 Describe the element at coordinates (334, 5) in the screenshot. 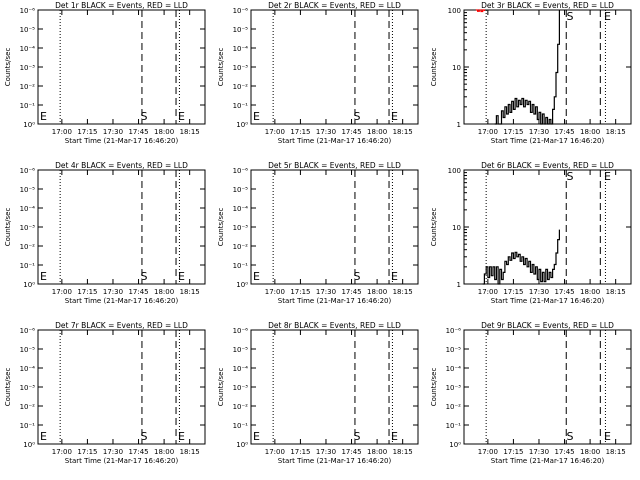

I see `panel-title: Det 2r BLACK = Events, RED = LLD` at that location.